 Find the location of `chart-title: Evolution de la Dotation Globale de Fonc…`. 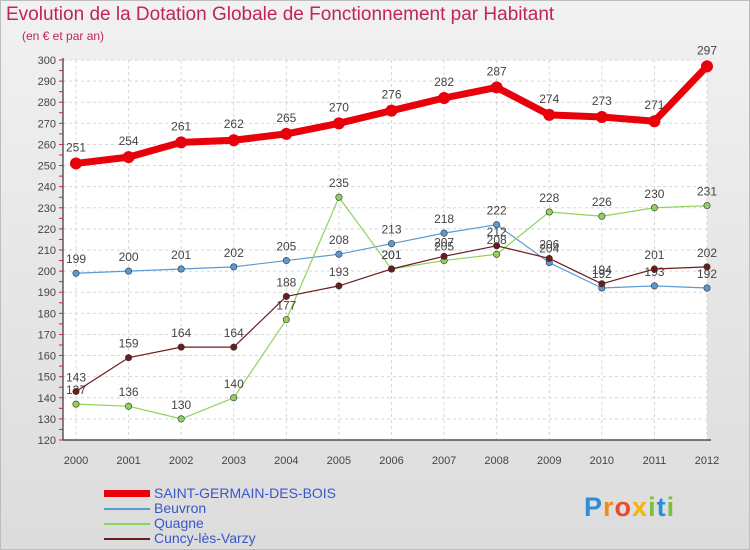

chart-title: Evolution de la Dotation Globale de Fonc… is located at coordinates (280, 14).